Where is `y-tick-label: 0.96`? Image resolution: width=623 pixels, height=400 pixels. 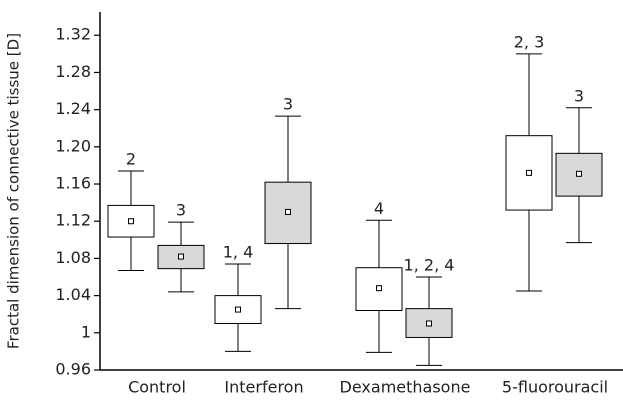 y-tick-label: 0.96 is located at coordinates (73, 369).